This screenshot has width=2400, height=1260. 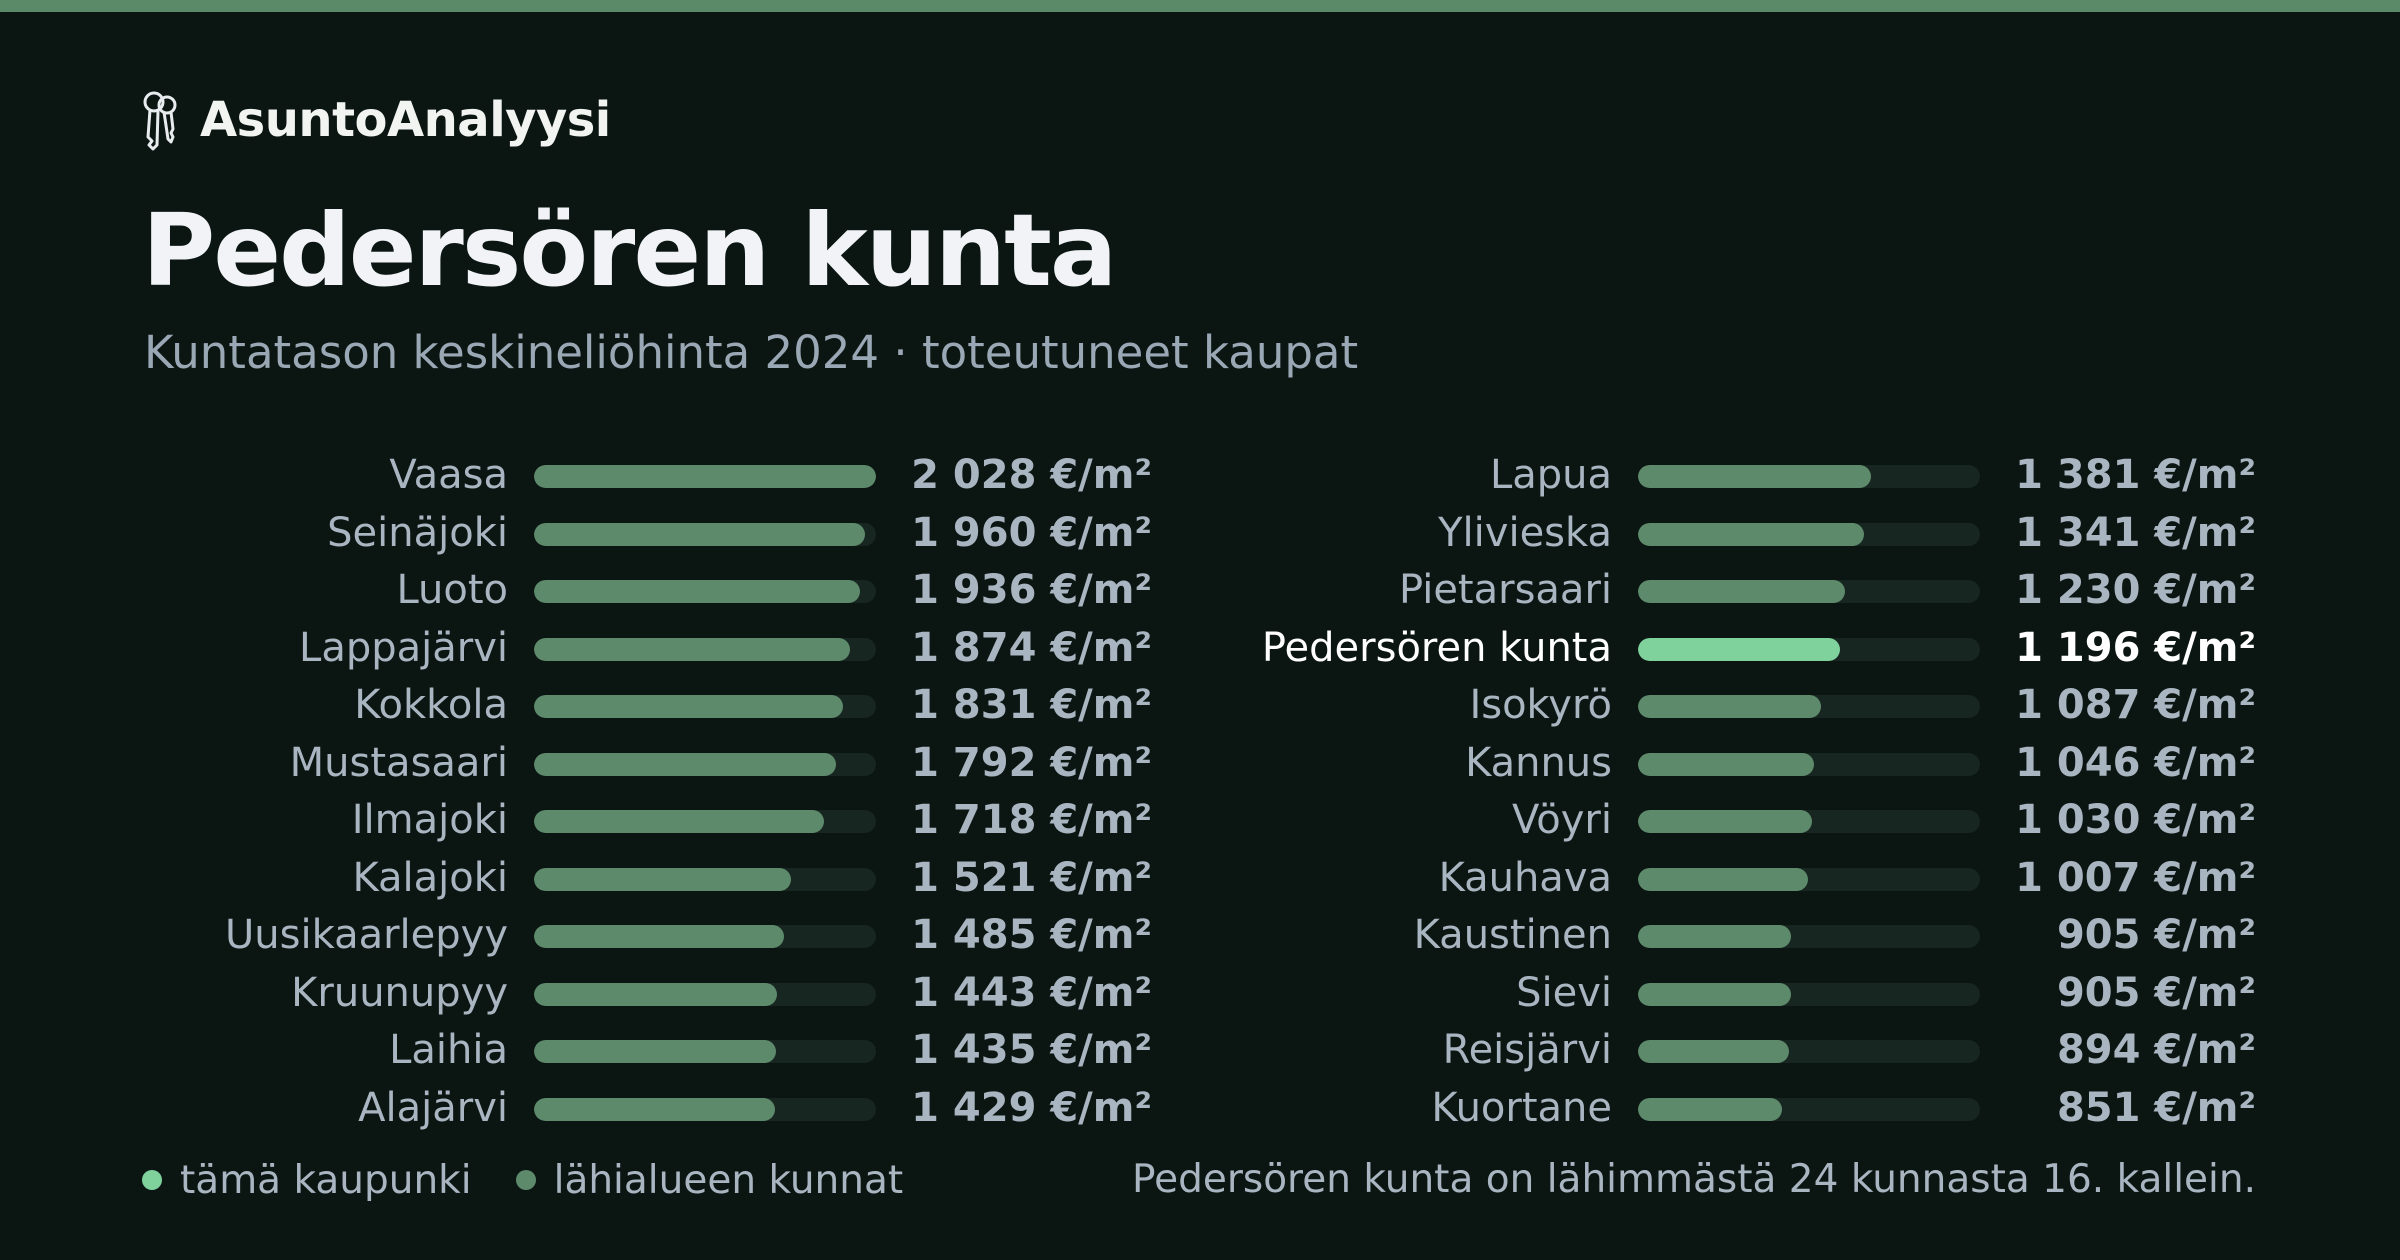 I want to click on page-title: Pedersören kunta, so click(x=629, y=250).